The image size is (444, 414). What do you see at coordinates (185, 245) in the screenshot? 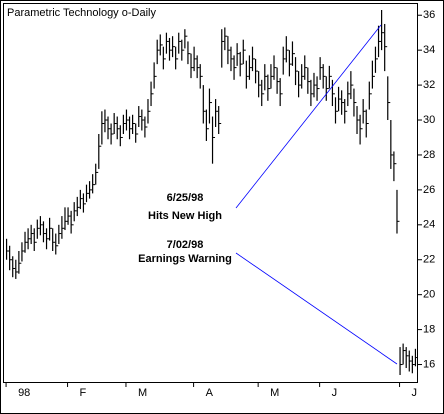
I see `annotation: 7/02/98` at bounding box center [185, 245].